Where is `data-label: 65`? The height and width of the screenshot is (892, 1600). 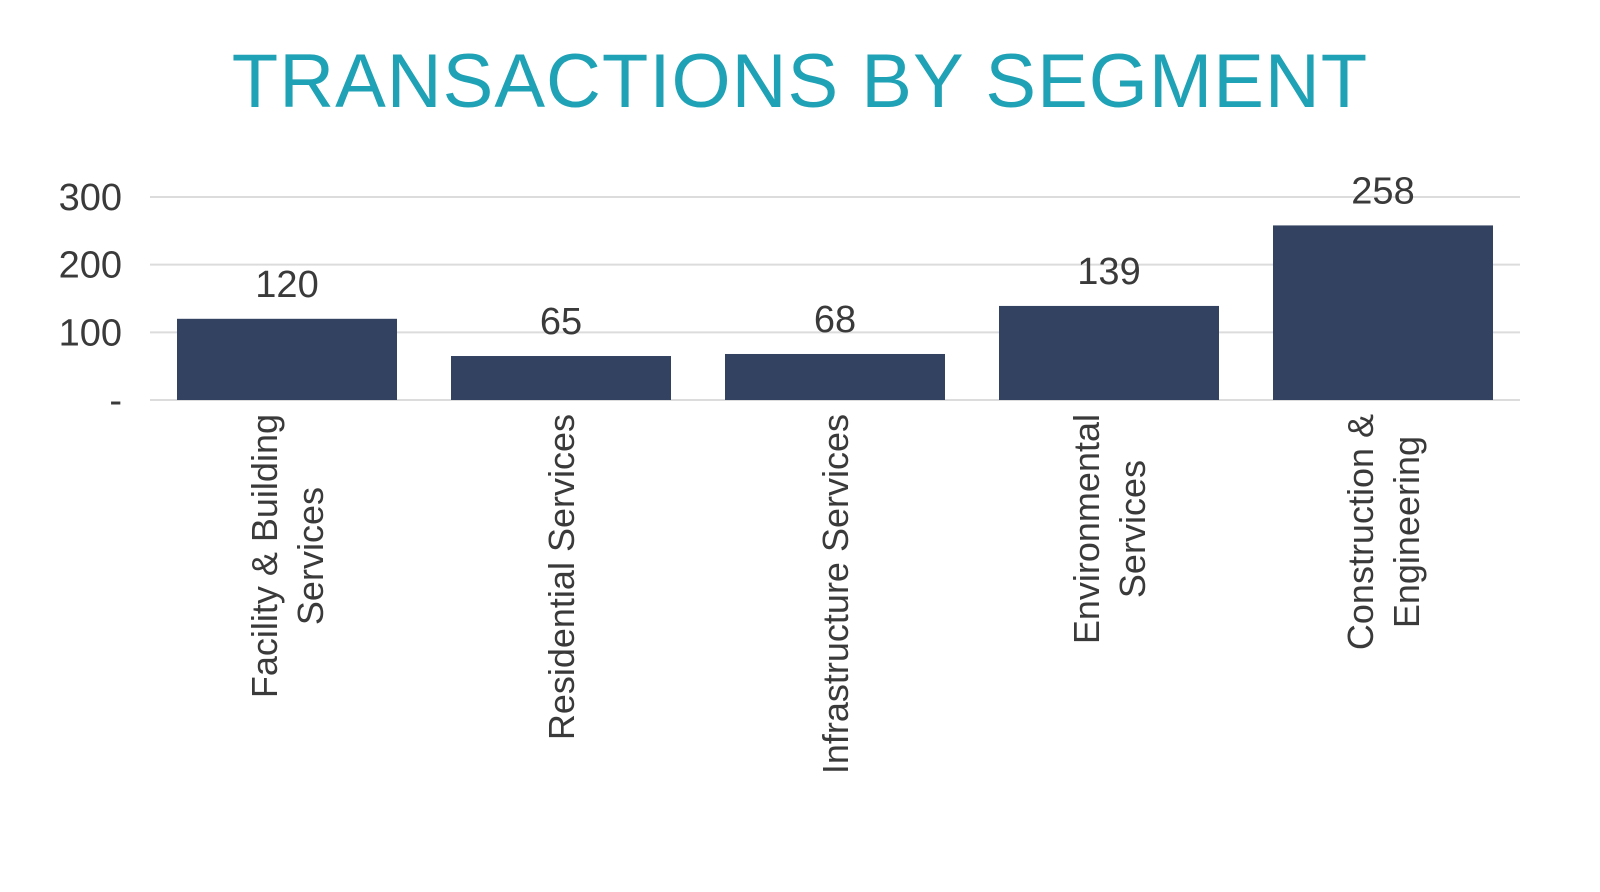
data-label: 65 is located at coordinates (561, 322).